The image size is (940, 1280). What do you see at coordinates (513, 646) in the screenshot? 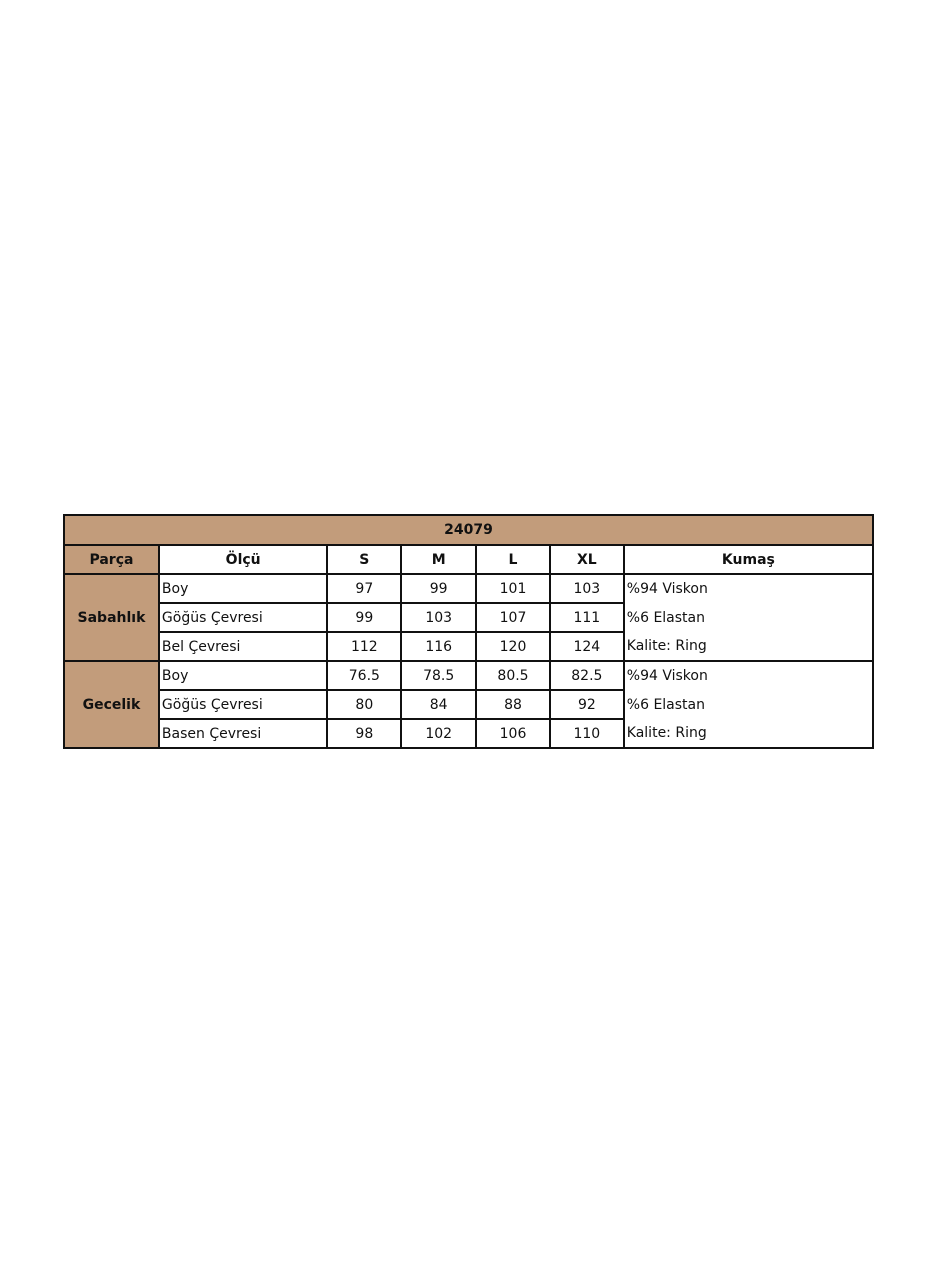
I see `size-value: 120` at bounding box center [513, 646].